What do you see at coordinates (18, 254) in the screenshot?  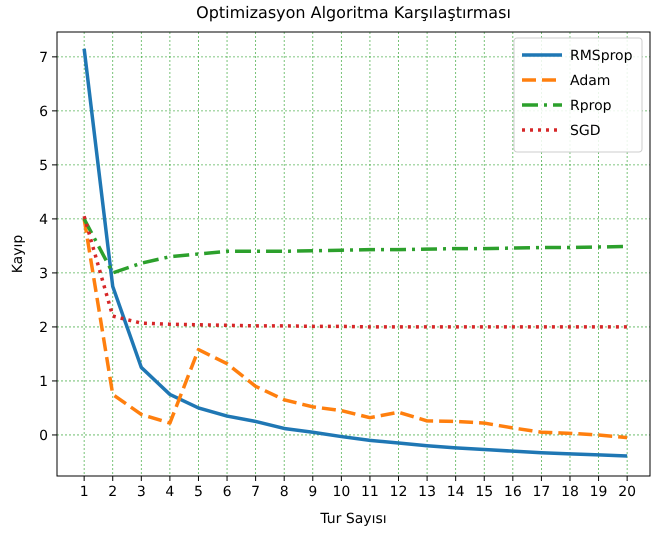 I see `y-axis-title: Kayıp` at bounding box center [18, 254].